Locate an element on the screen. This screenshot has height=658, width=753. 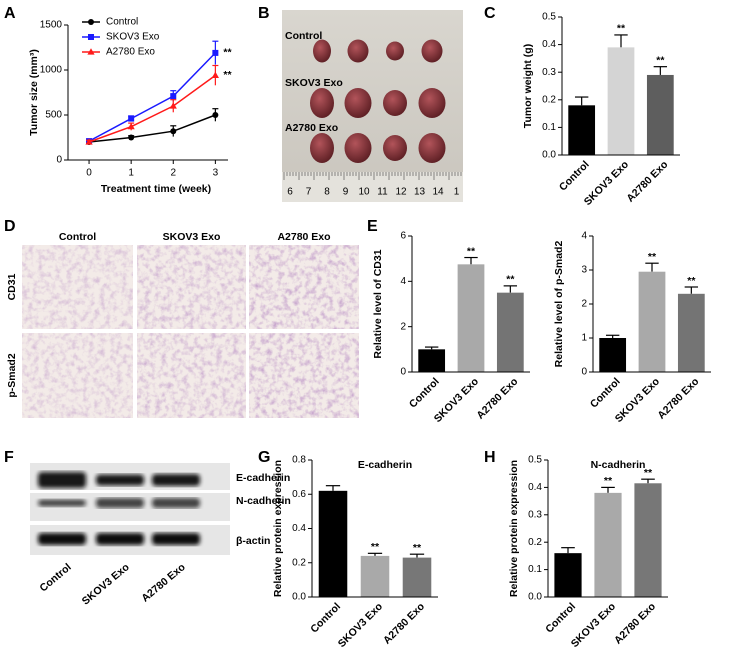
row-label: SKOV3 Exo is located at coordinates (314, 83).